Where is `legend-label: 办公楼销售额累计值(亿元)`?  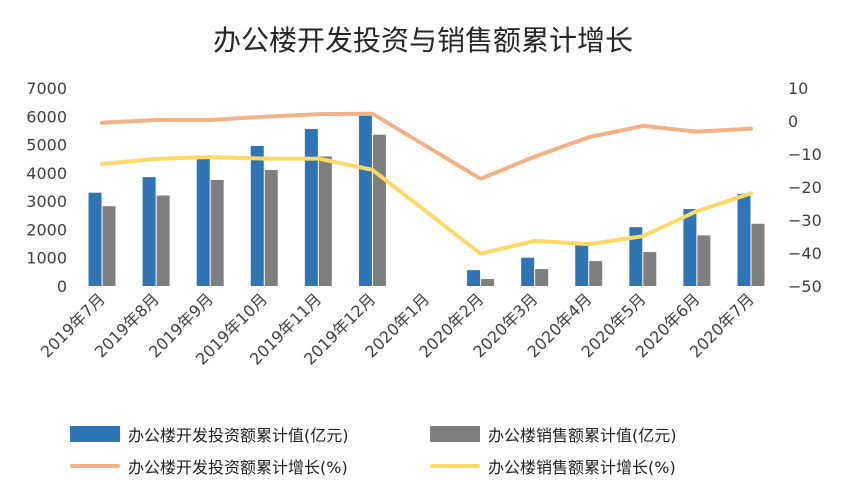
legend-label: 办公楼销售额累计值(亿元) is located at coordinates (582, 435).